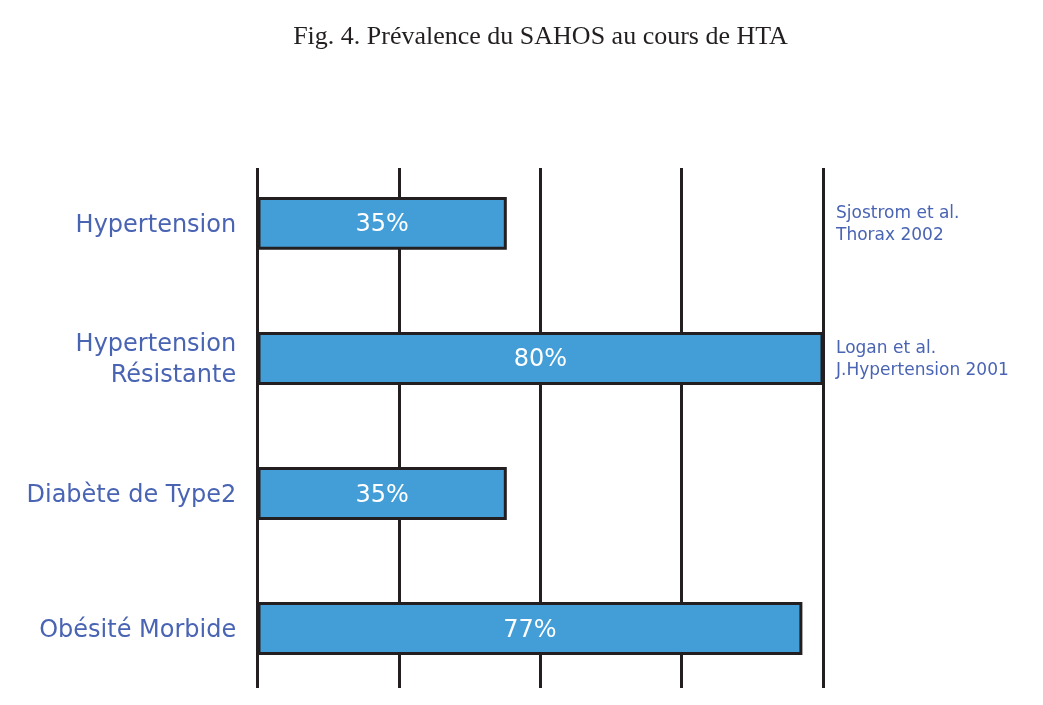 This screenshot has height=705, width=1043. I want to click on data-label: 80%, so click(540, 358).